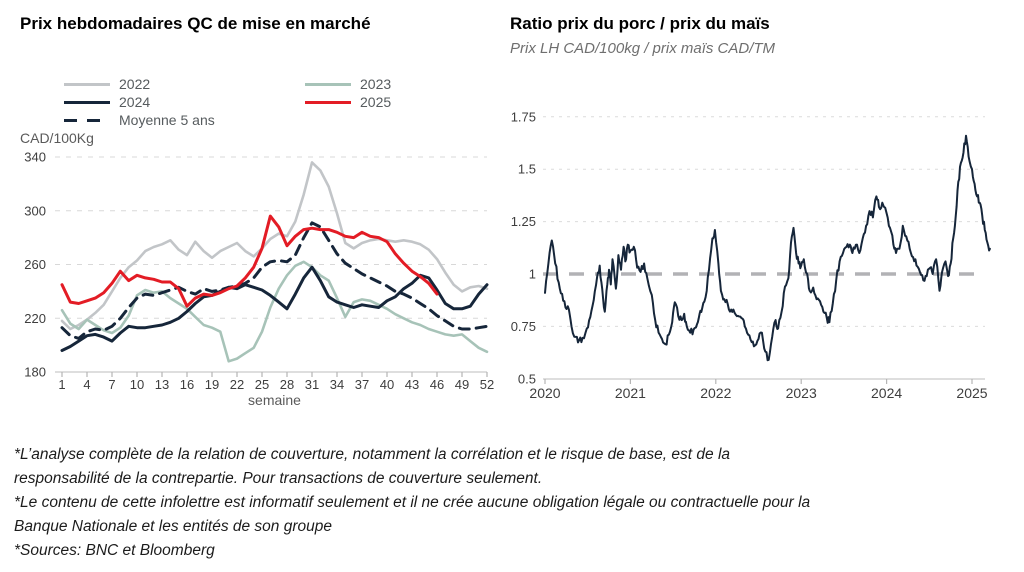 The width and height of the screenshot is (1024, 572). What do you see at coordinates (57, 138) in the screenshot?
I see `svg-text: CAD/100Kg` at bounding box center [57, 138].